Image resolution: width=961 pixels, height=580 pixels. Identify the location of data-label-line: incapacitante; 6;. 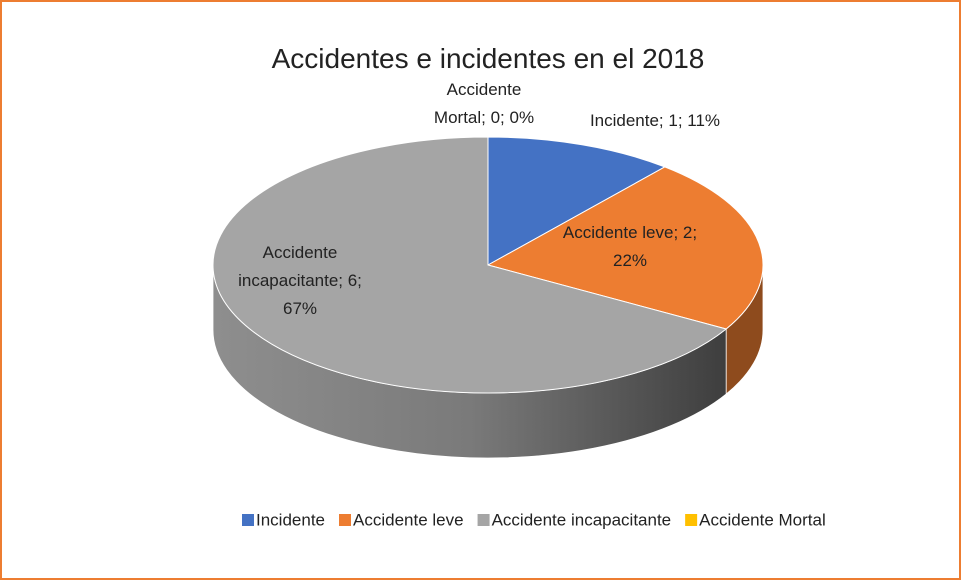
(300, 280).